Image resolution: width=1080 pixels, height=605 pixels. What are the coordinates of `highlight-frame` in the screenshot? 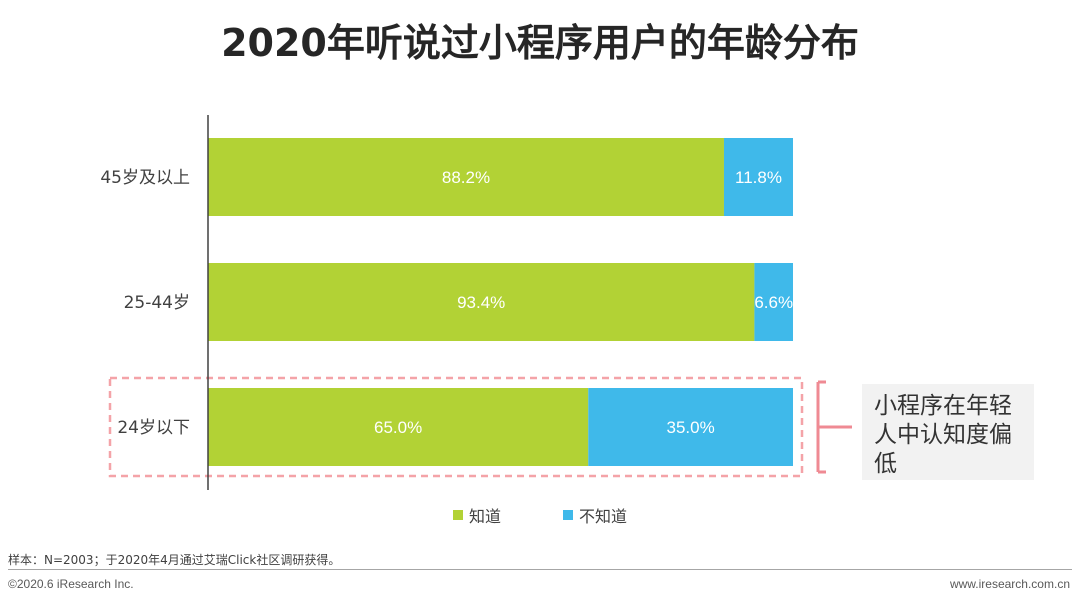 It's located at (456, 427).